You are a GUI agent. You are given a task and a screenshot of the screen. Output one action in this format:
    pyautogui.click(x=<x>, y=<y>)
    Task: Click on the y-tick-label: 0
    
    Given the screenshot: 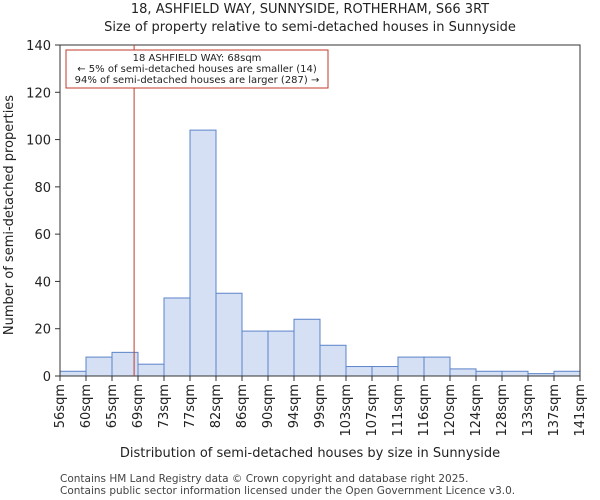 What is the action you would take?
    pyautogui.click(x=47, y=377)
    